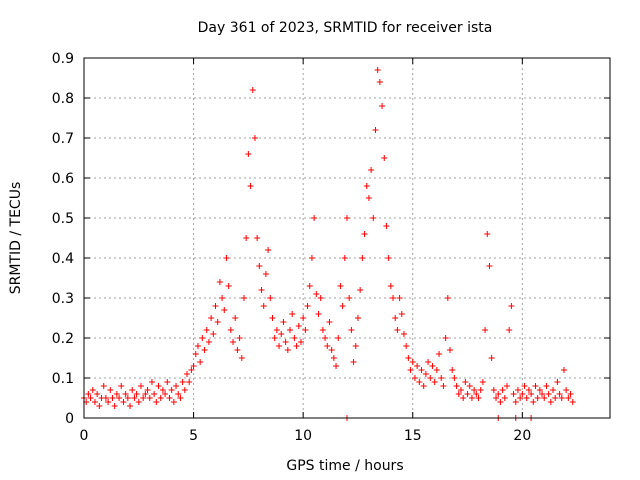 The width and height of the screenshot is (640, 480). I want to click on x-axis-label: GPS time / hours, so click(344, 466).